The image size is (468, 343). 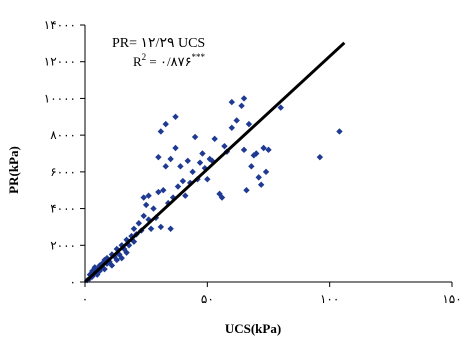 What do you see at coordinates (73, 282) in the screenshot?
I see `y-tick-label: ۰` at bounding box center [73, 282].